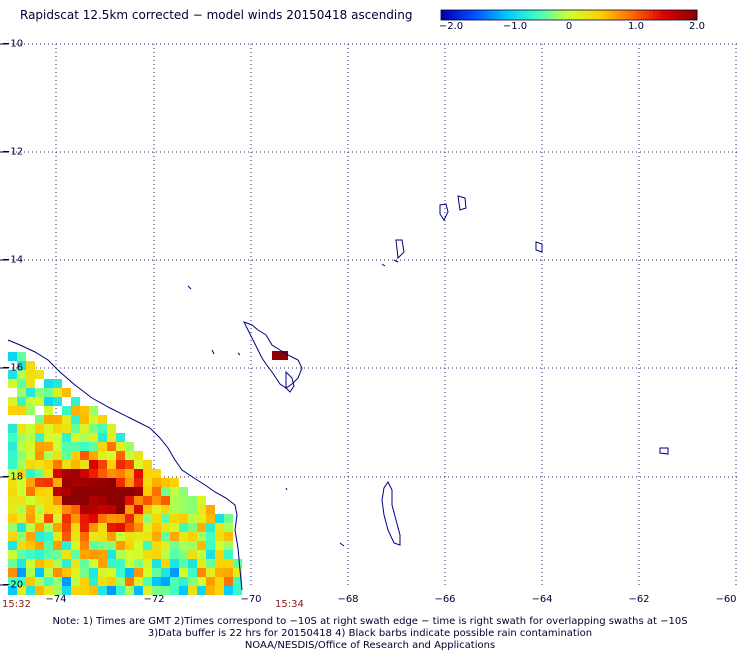  What do you see at coordinates (289, 604) in the screenshot?
I see `swath-time-label: 15:34` at bounding box center [289, 604].